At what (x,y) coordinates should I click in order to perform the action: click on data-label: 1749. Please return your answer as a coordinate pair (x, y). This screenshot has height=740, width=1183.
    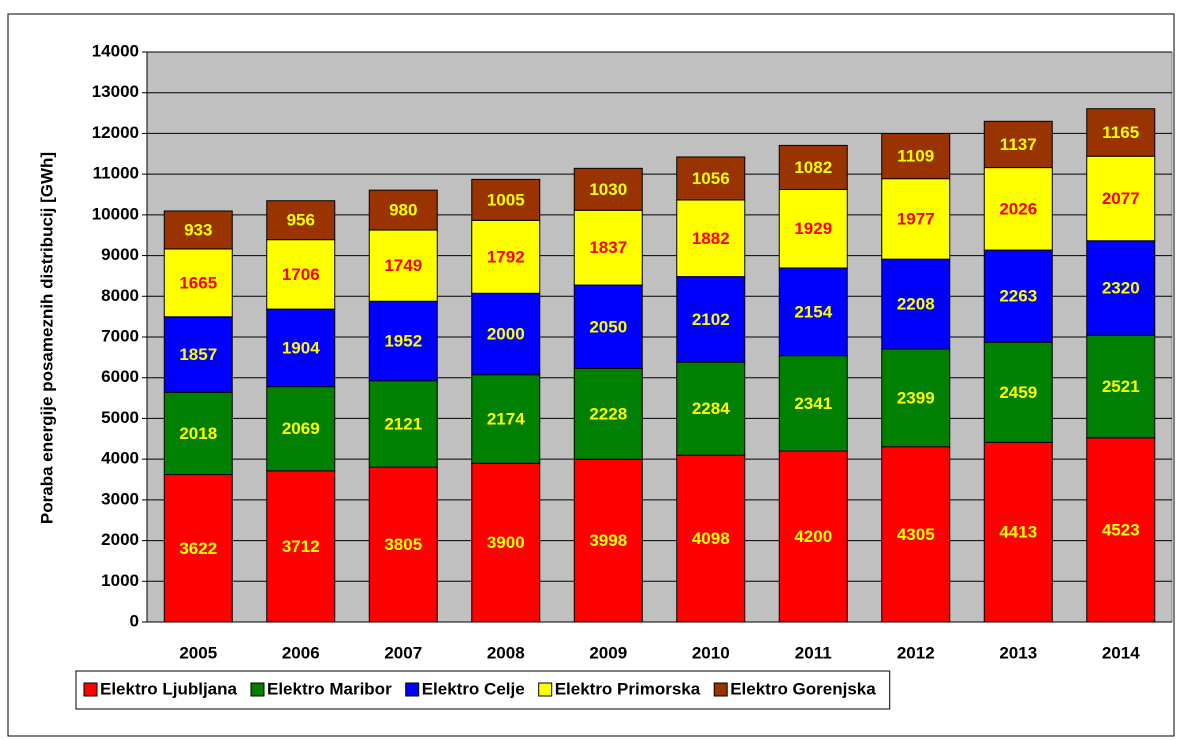
    Looking at the image, I should click on (403, 265).